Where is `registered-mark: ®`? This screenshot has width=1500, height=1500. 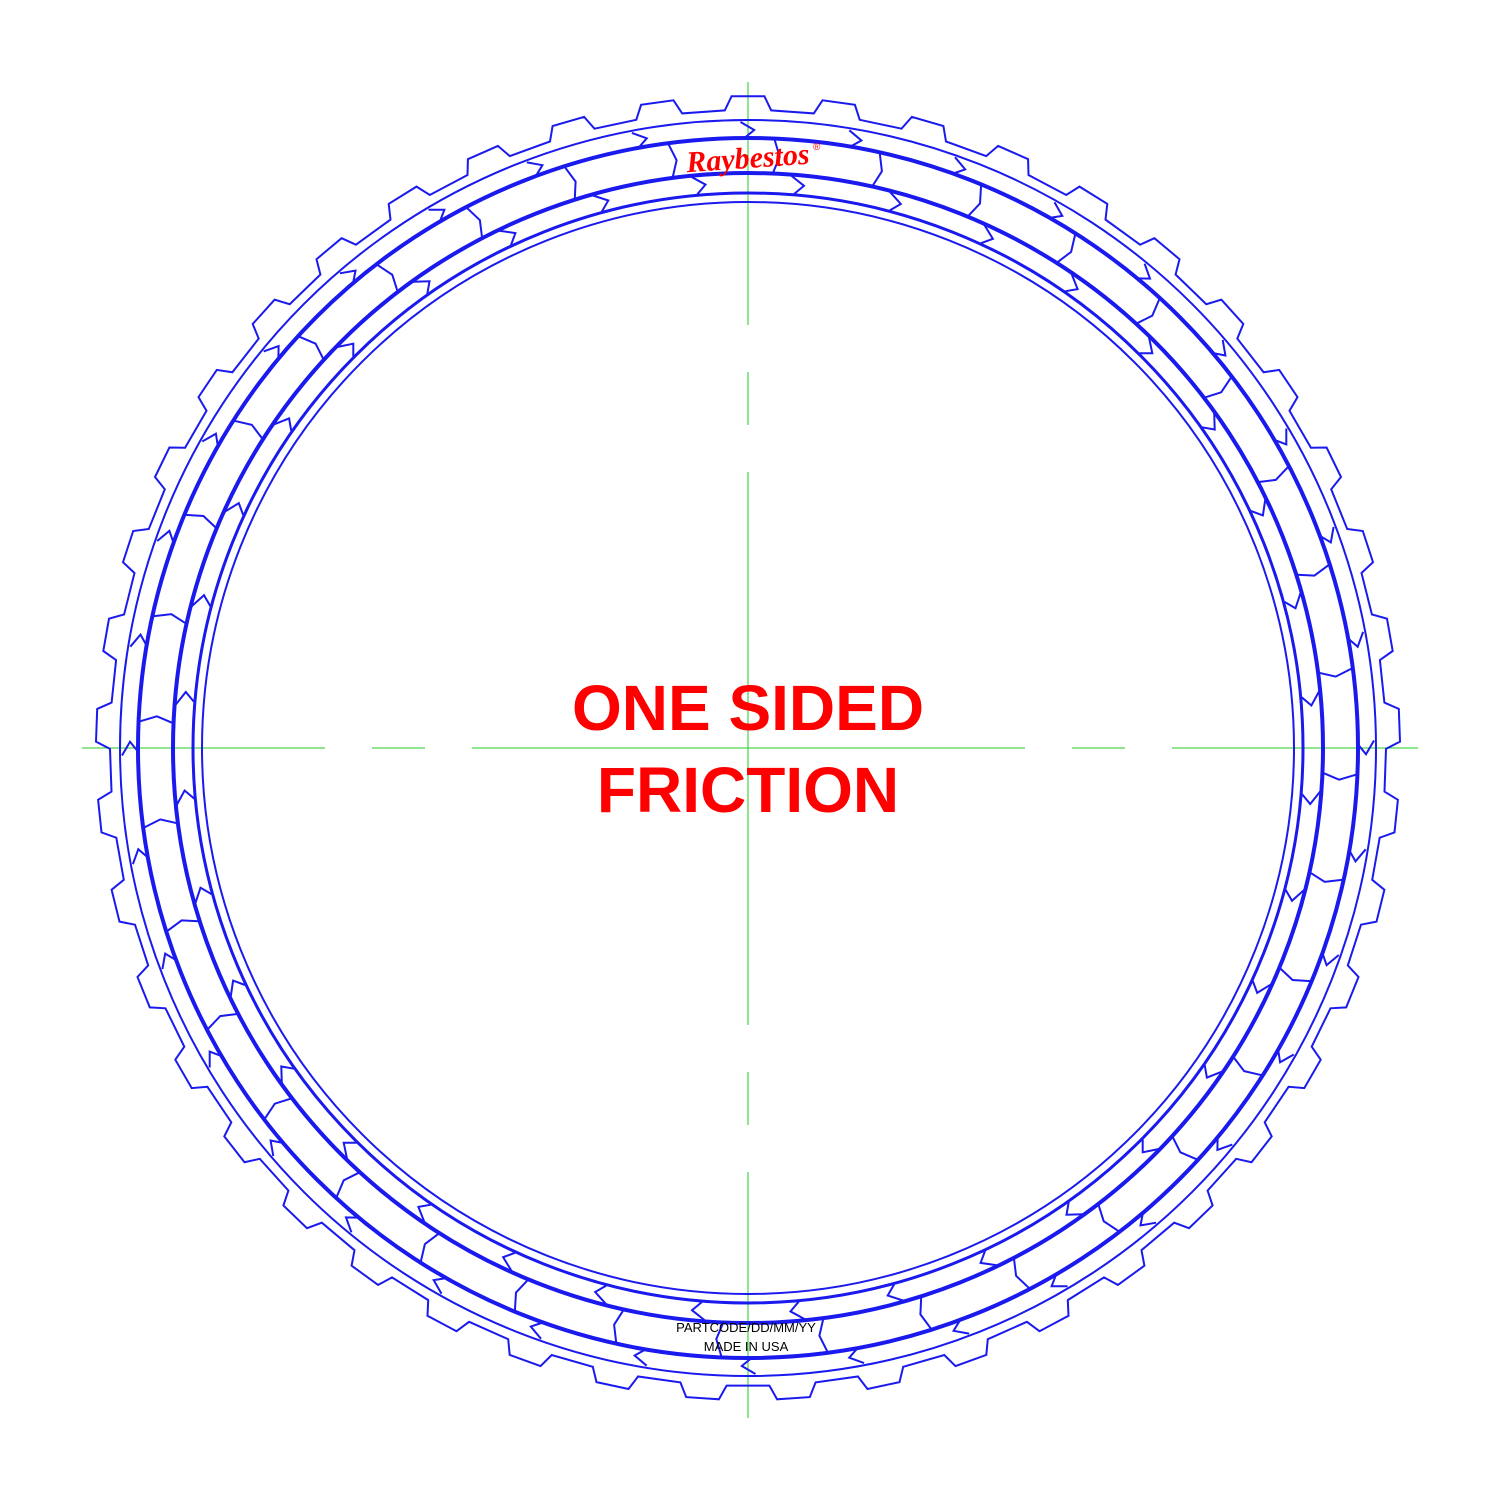
registered-mark: ® is located at coordinates (817, 147).